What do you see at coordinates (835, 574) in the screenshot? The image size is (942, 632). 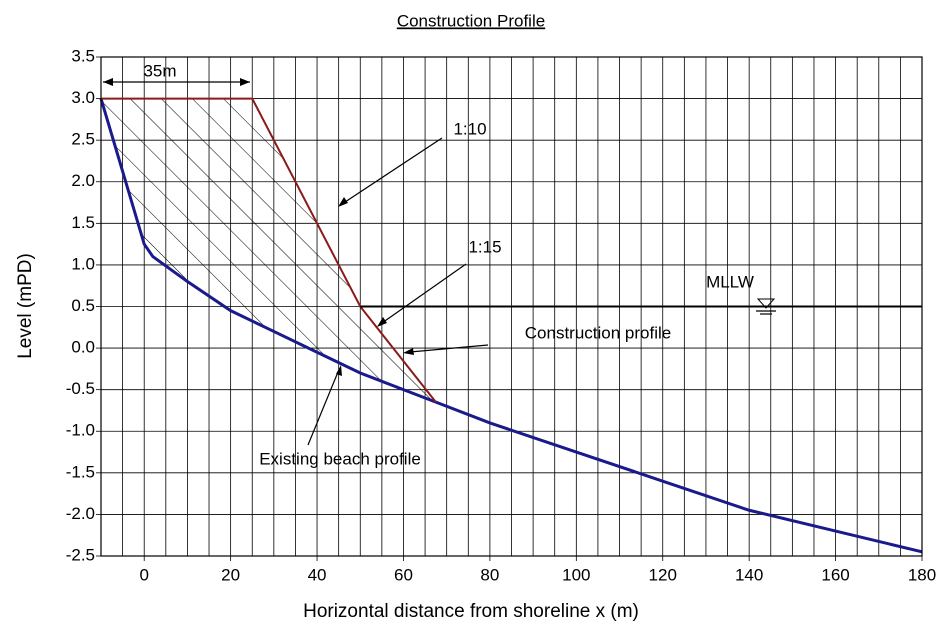 I see `x-tick-label: 160` at bounding box center [835, 574].